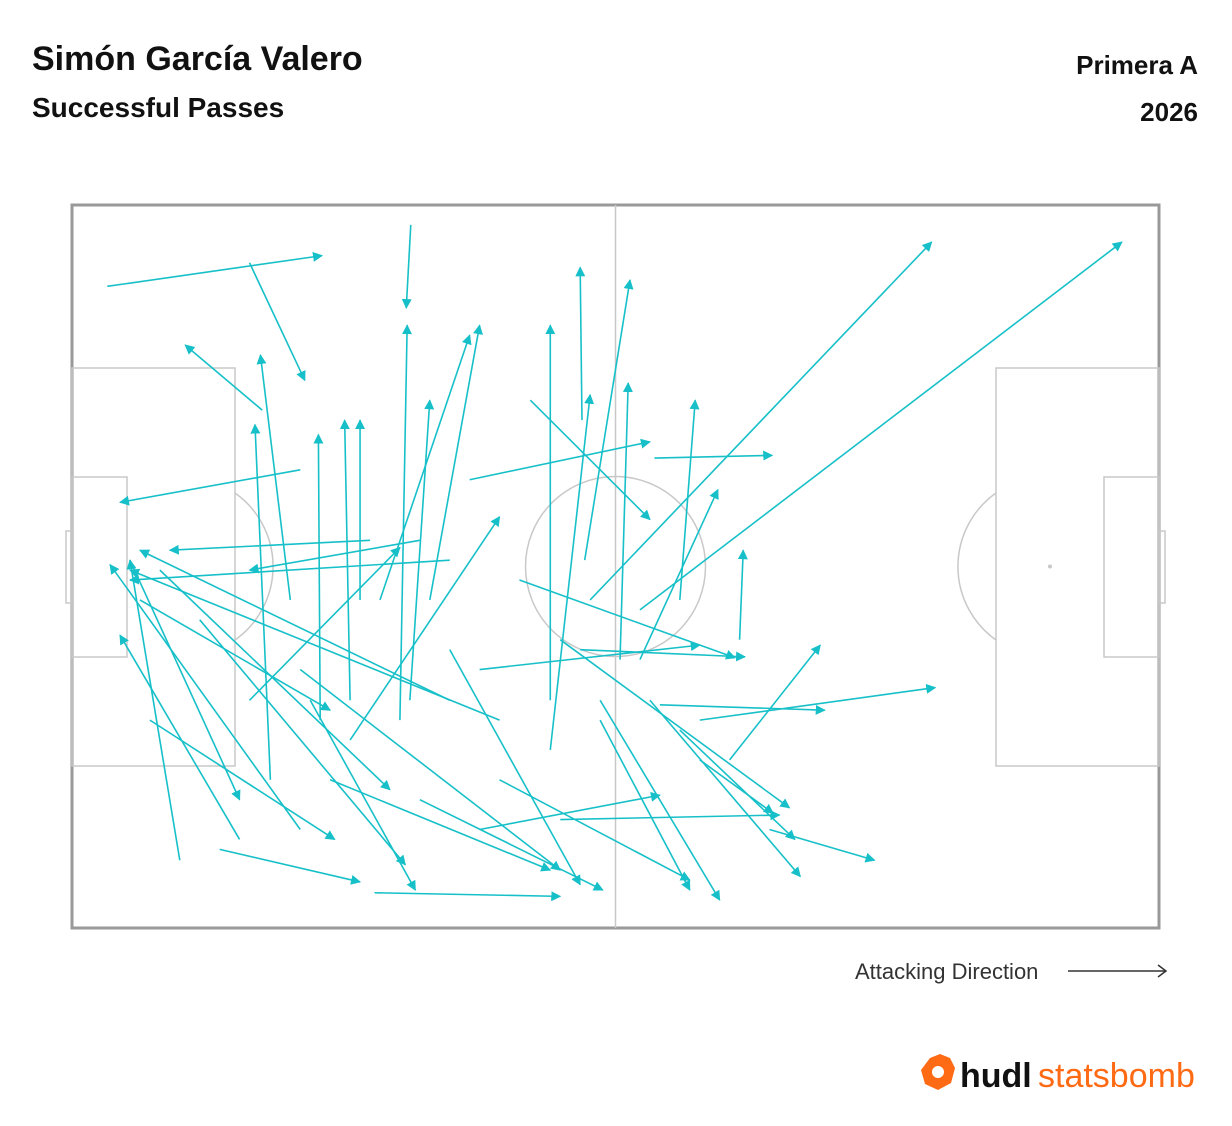  What do you see at coordinates (946, 971) in the screenshot?
I see `direction-label: Attacking Direction` at bounding box center [946, 971].